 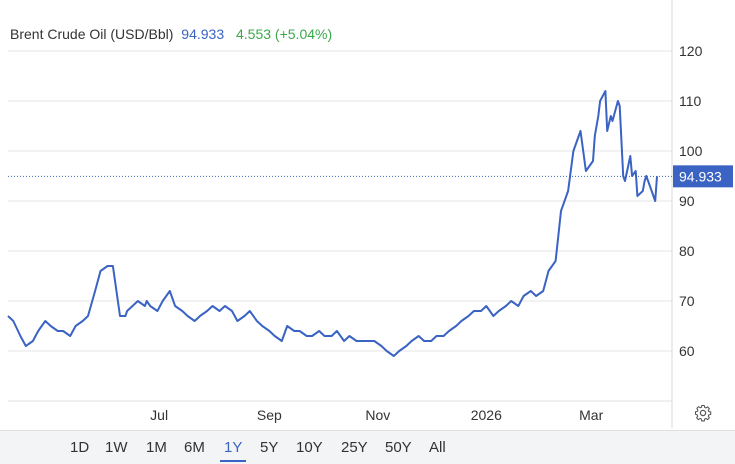 I want to click on x-tick-label-sep: Sep, so click(x=269, y=415).